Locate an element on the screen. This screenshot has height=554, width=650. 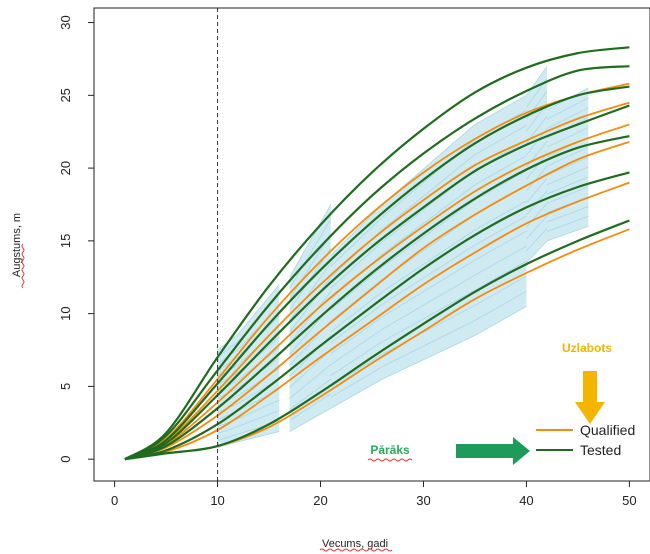
paraks-arrow-icon is located at coordinates (493, 451).